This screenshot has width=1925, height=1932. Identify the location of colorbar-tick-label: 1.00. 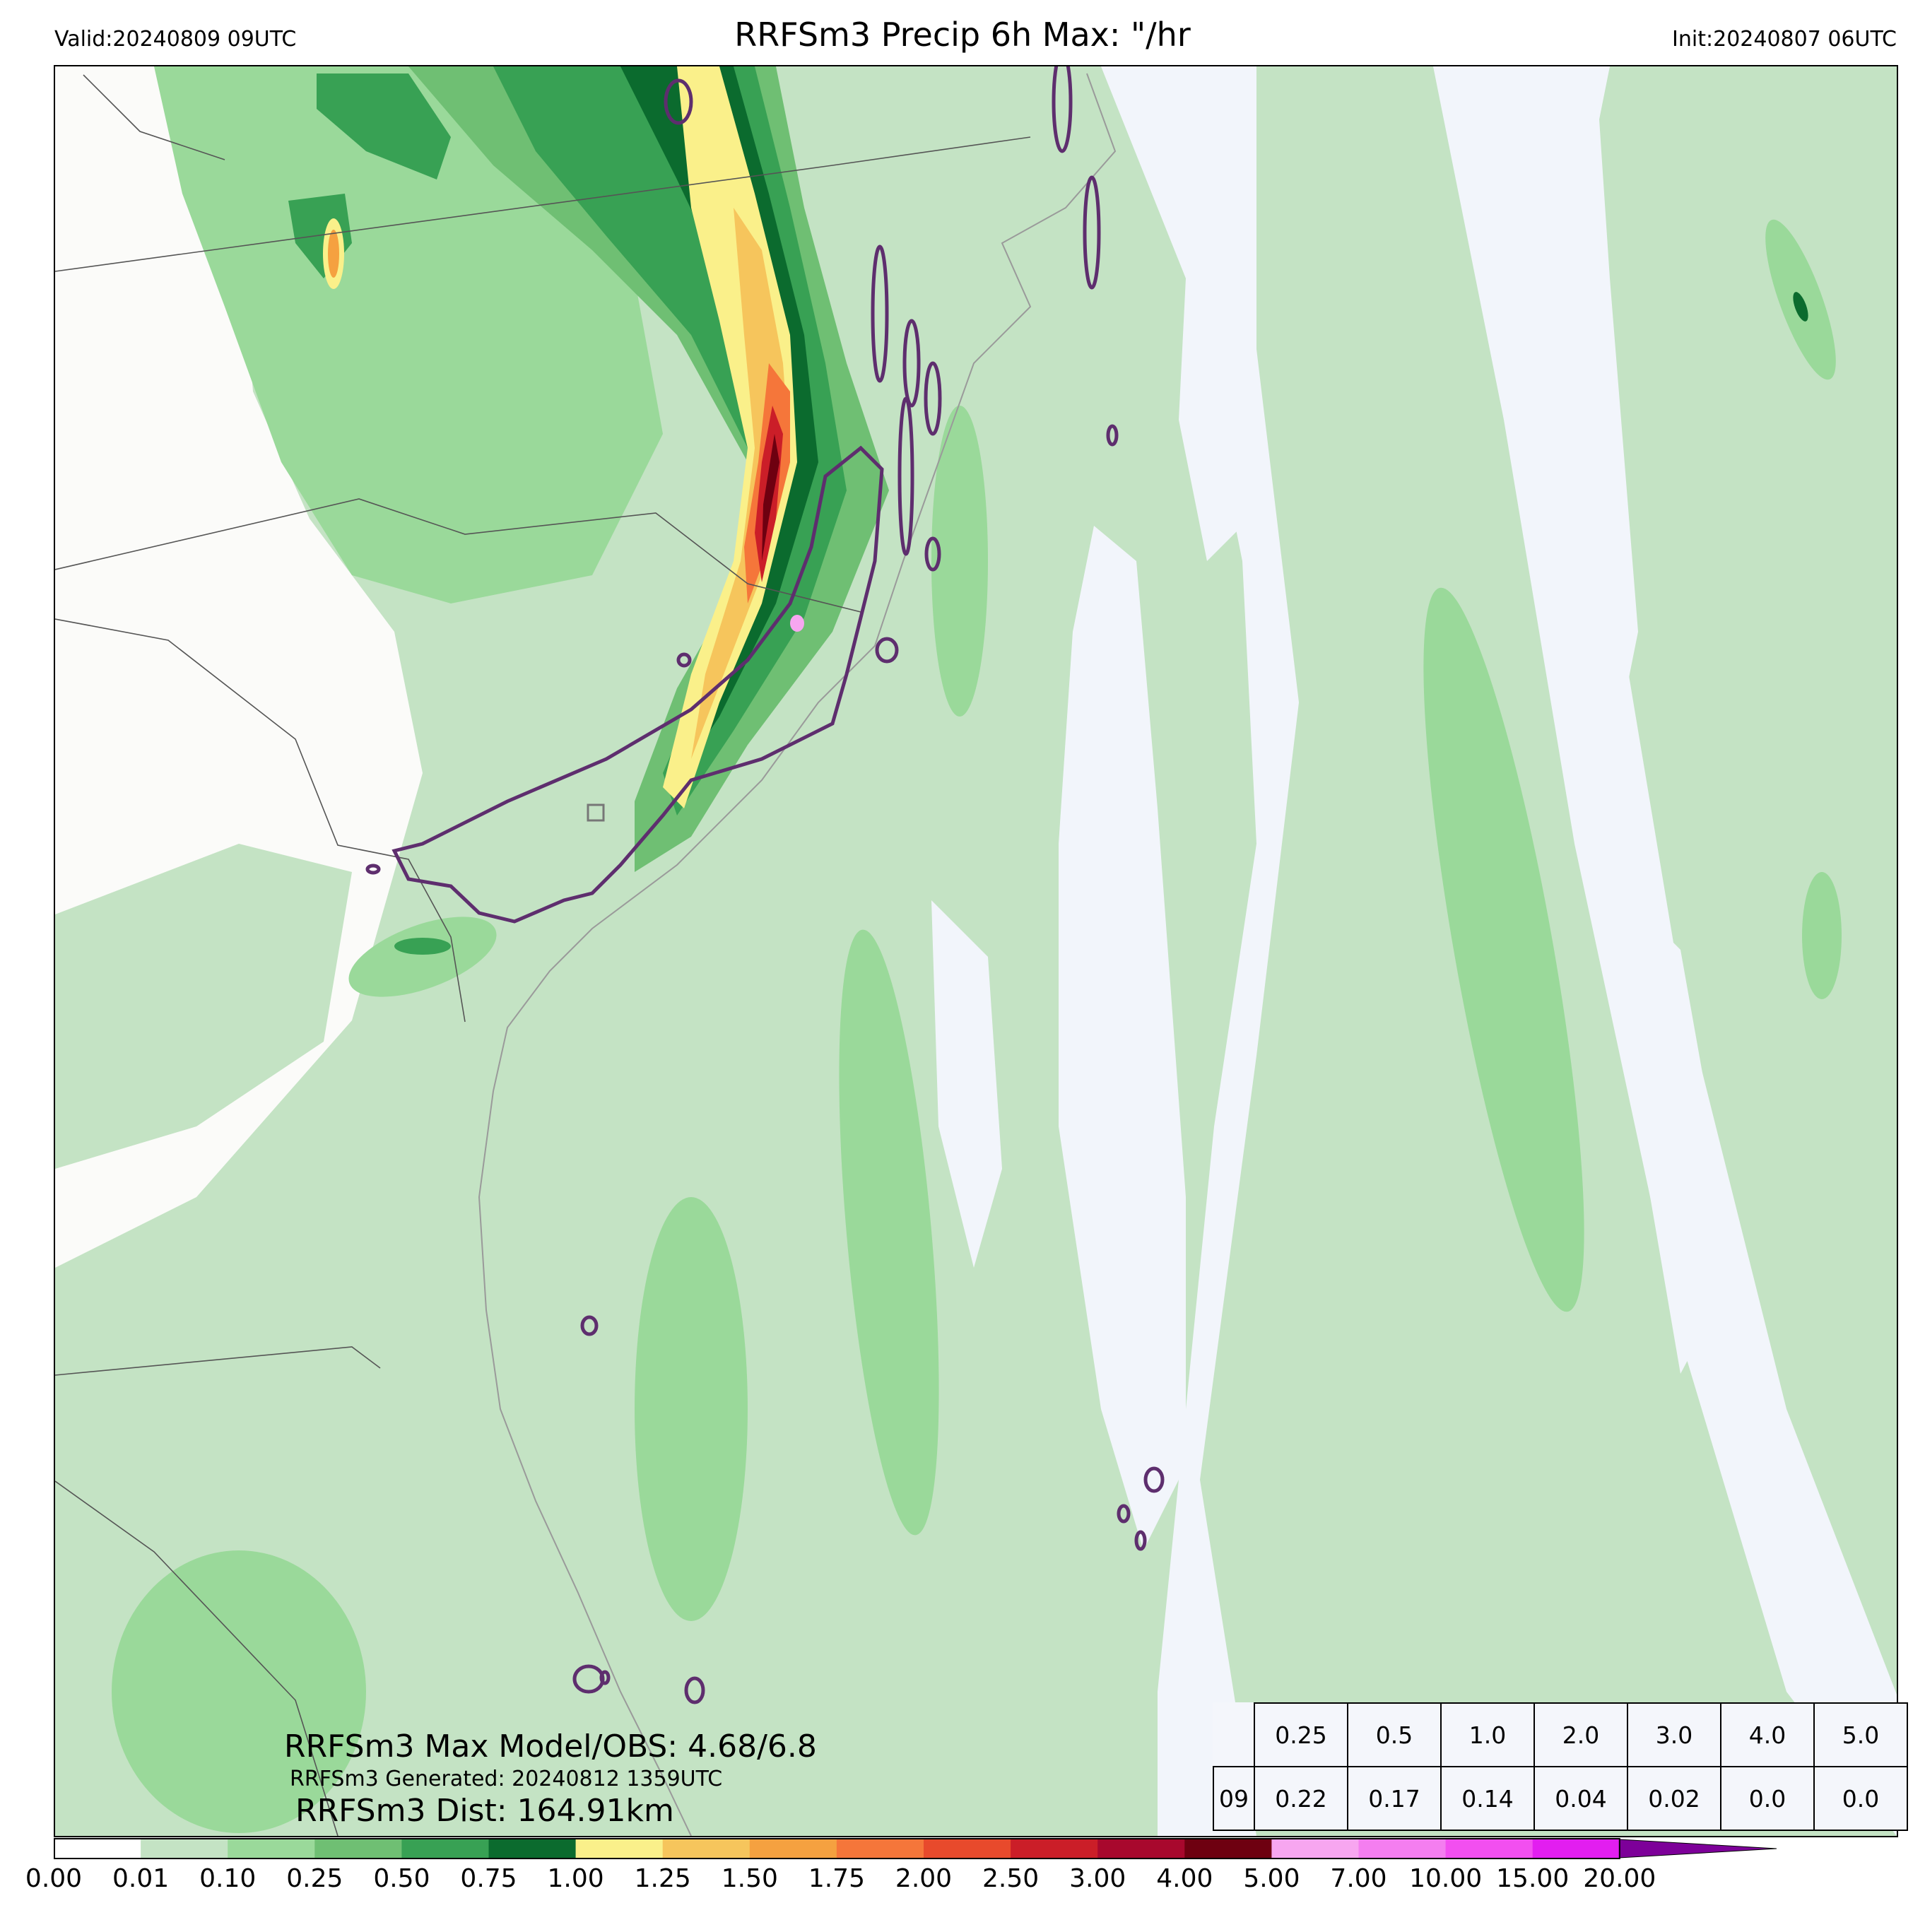
(575, 1878).